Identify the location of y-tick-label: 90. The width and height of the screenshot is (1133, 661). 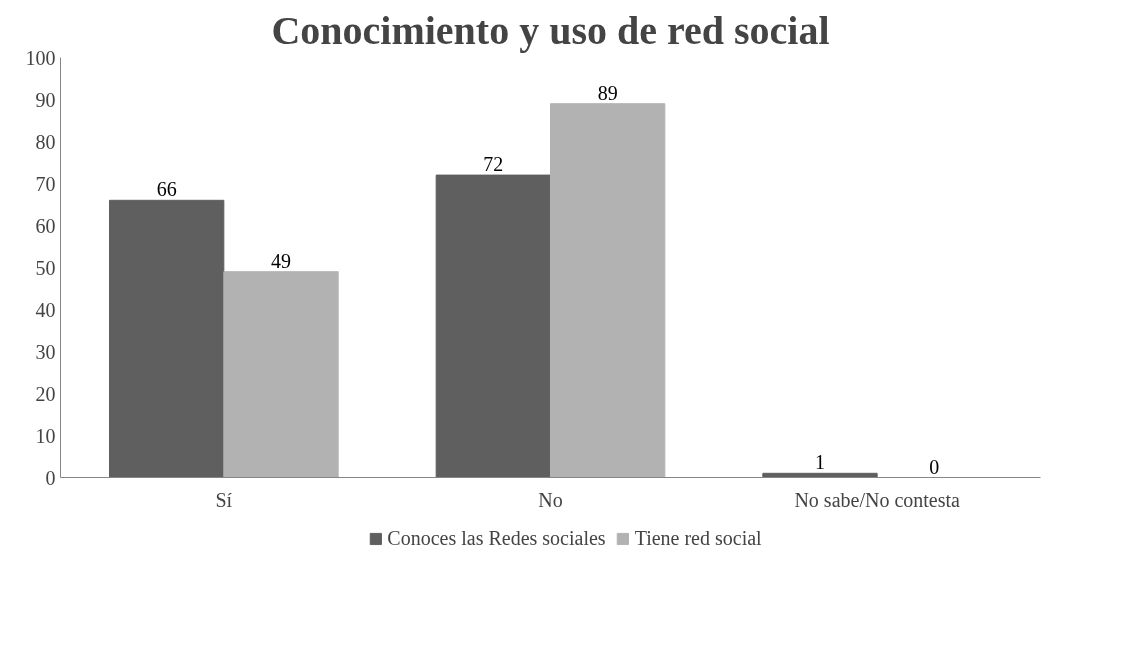
(45, 99).